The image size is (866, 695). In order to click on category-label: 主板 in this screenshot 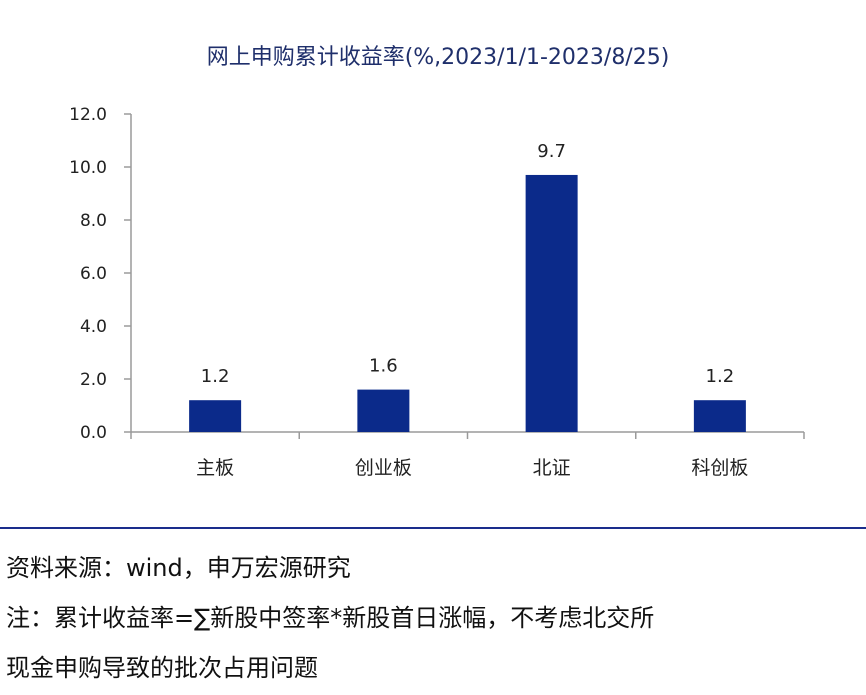, I will do `click(215, 468)`.